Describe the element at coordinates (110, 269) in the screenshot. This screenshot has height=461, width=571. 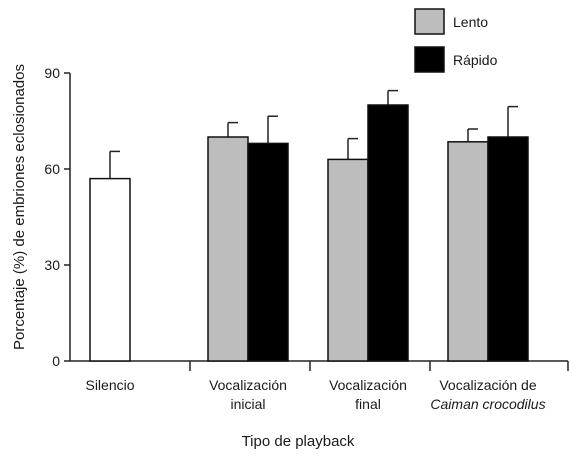
I see `bar-silencio` at that location.